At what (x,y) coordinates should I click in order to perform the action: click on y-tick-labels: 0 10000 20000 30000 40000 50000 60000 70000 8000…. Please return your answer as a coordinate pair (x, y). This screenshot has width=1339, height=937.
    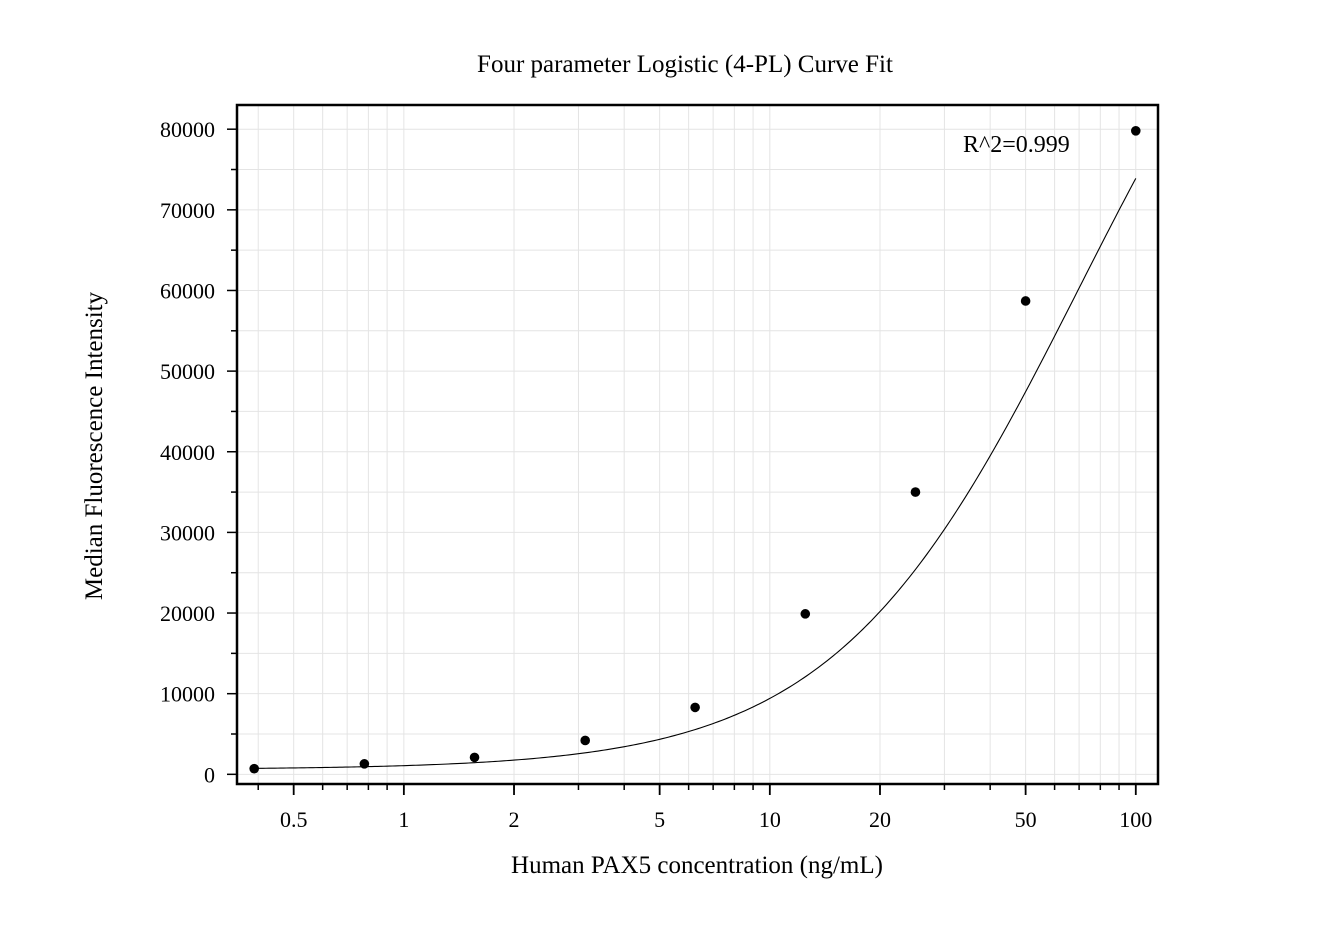
    Looking at the image, I should click on (187, 452).